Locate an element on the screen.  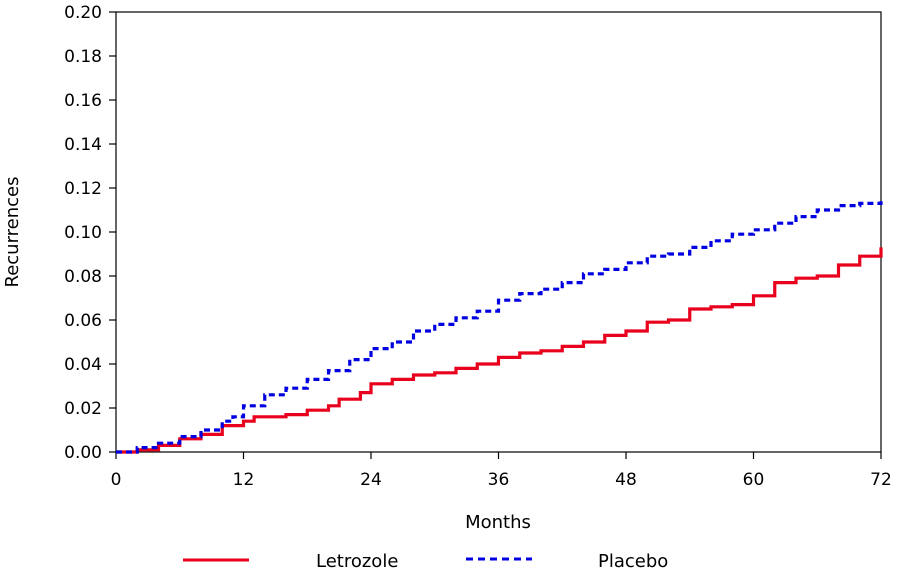
x-tick-label: 48 is located at coordinates (626, 480).